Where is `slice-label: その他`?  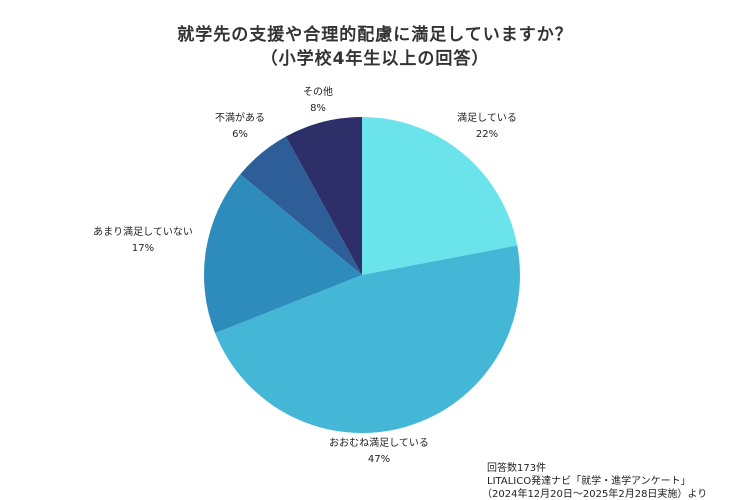 slice-label: その他 is located at coordinates (318, 91).